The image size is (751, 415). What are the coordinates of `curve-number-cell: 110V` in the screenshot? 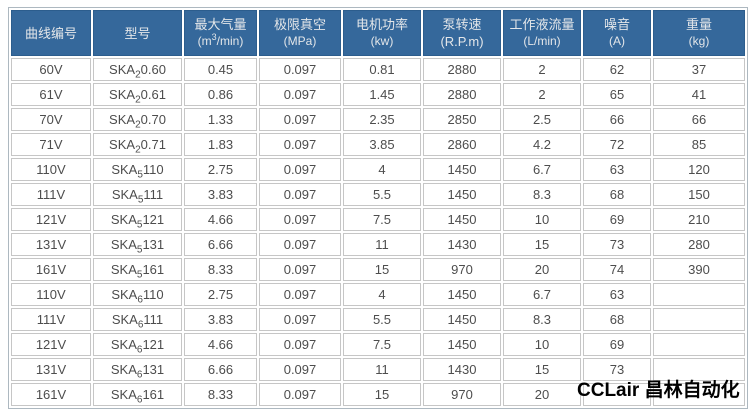 It's located at (51, 294).